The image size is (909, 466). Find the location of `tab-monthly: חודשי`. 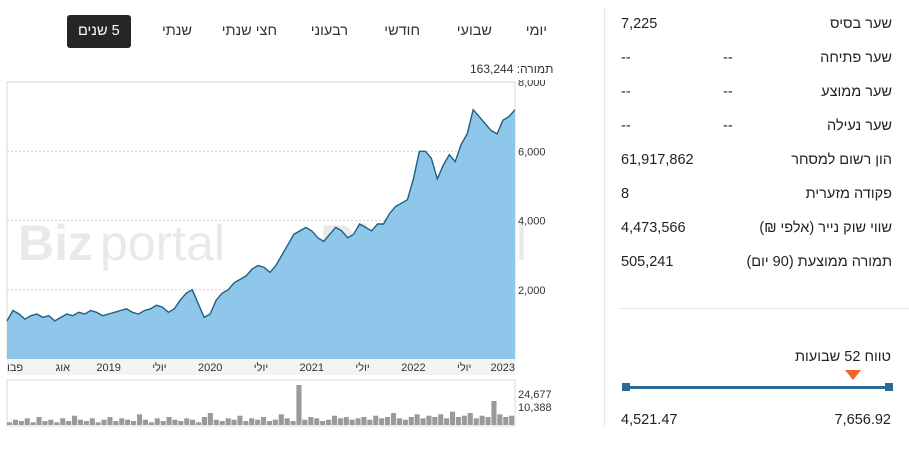

tab-monthly: חודשי is located at coordinates (402, 31).